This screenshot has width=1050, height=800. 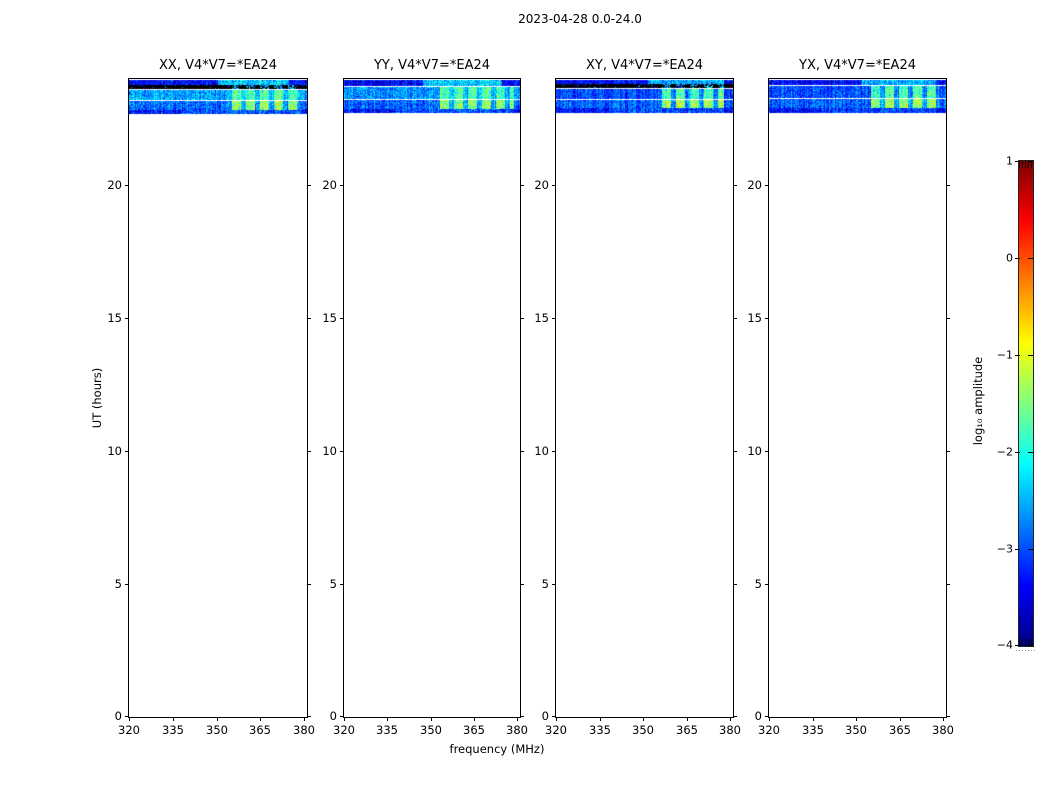 What do you see at coordinates (1009, 258) in the screenshot?
I see `colorbar-tick-label: 0` at bounding box center [1009, 258].